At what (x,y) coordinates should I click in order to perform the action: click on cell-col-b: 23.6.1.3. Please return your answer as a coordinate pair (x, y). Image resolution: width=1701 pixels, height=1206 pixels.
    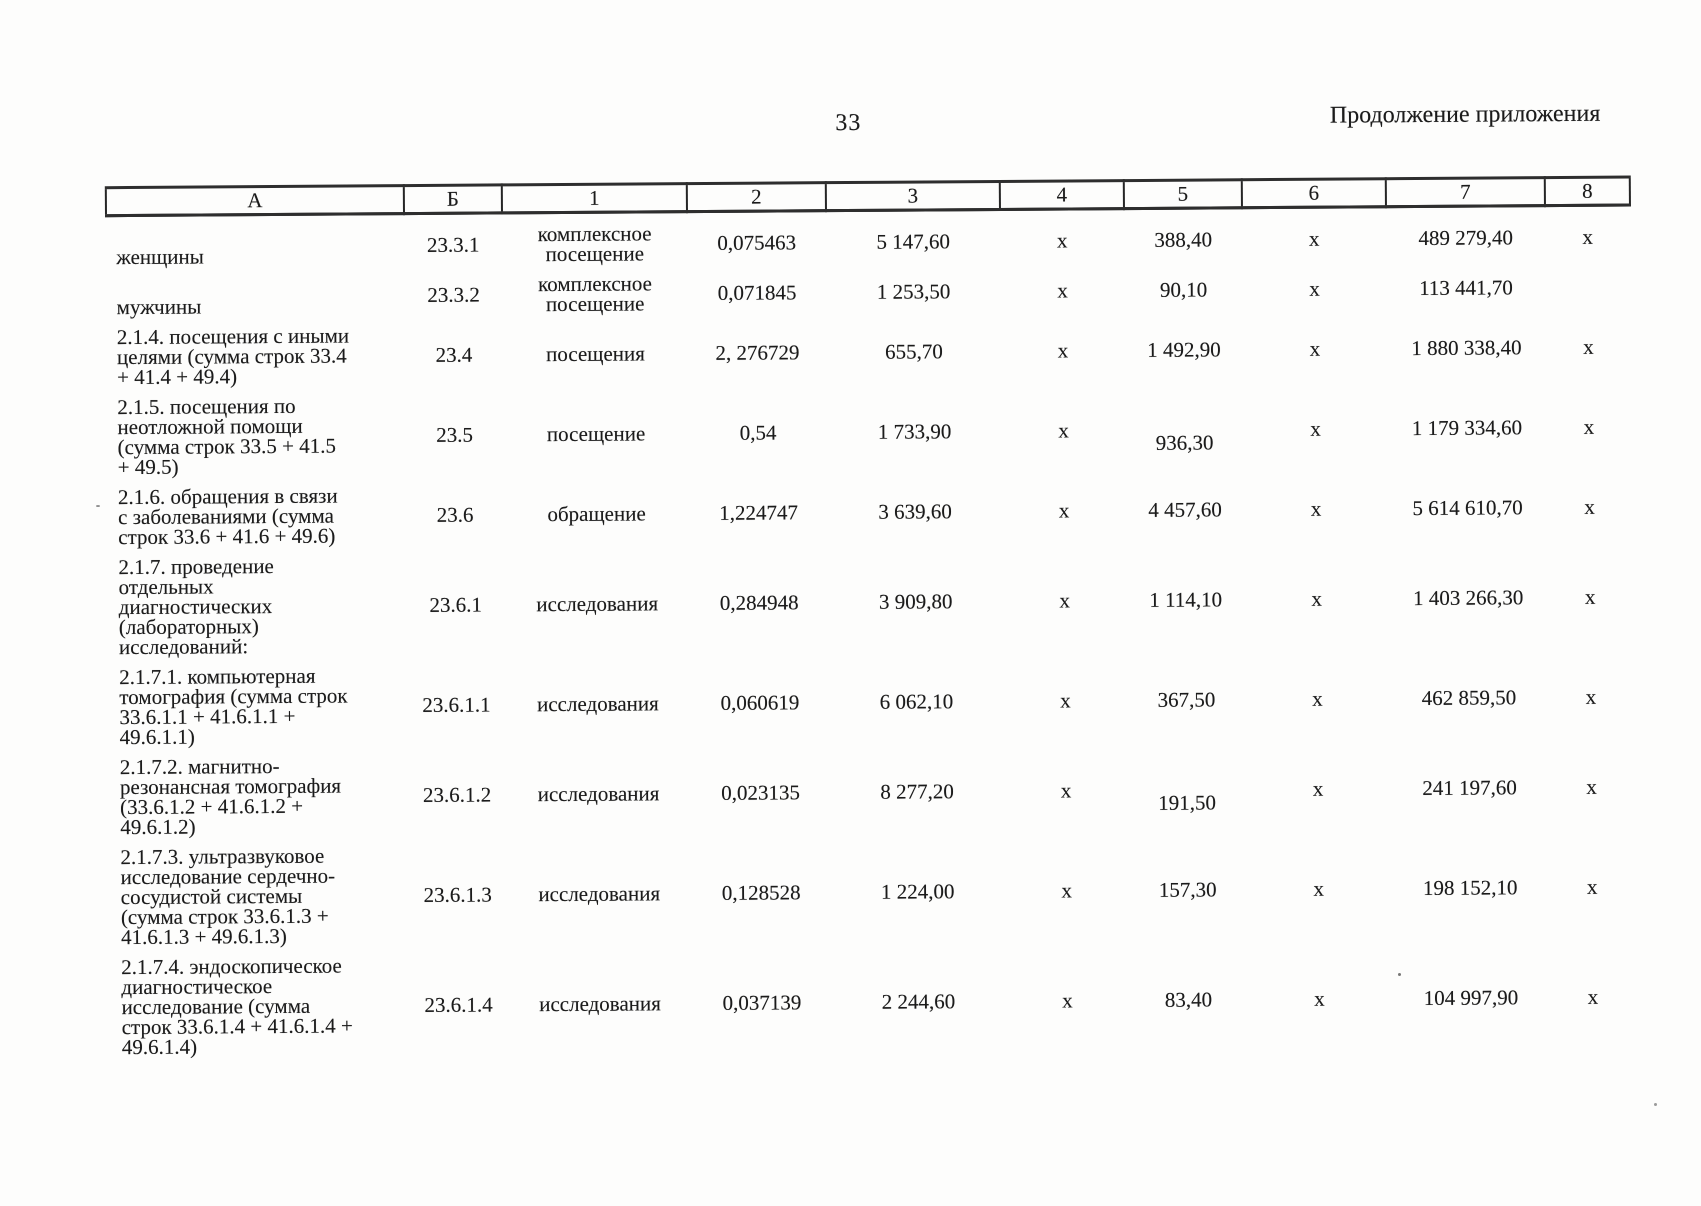
    Looking at the image, I should click on (457, 894).